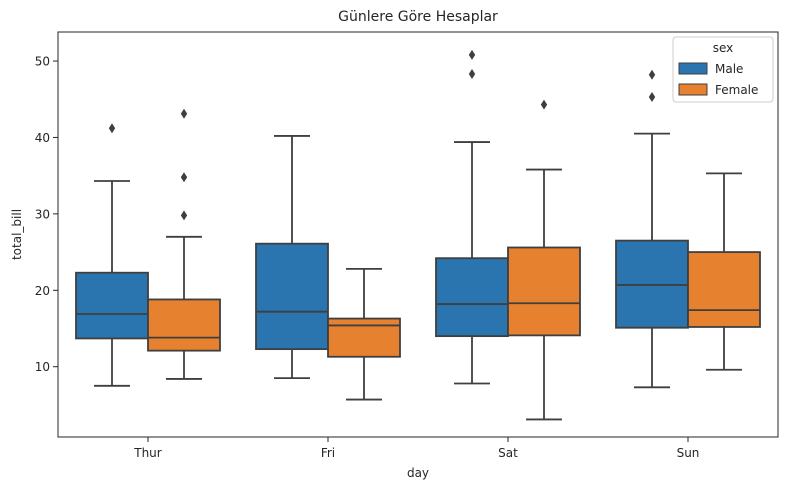 The height and width of the screenshot is (490, 790). I want to click on box-sat-female, so click(544, 260).